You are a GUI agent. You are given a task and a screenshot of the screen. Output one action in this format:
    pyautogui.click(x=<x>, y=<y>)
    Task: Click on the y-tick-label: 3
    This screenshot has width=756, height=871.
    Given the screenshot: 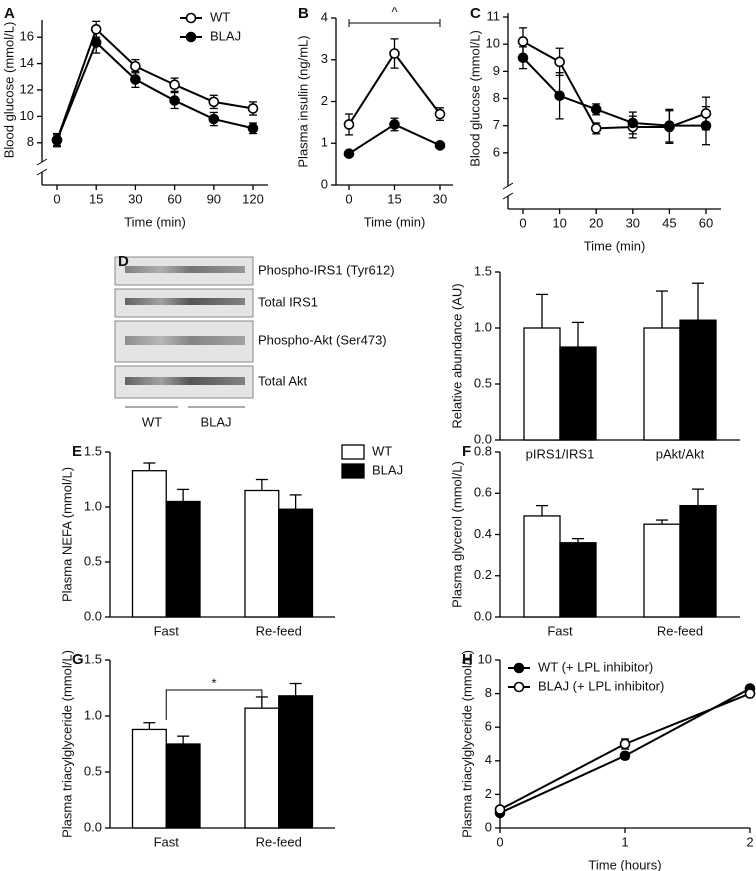 What is the action you would take?
    pyautogui.click(x=324, y=58)
    